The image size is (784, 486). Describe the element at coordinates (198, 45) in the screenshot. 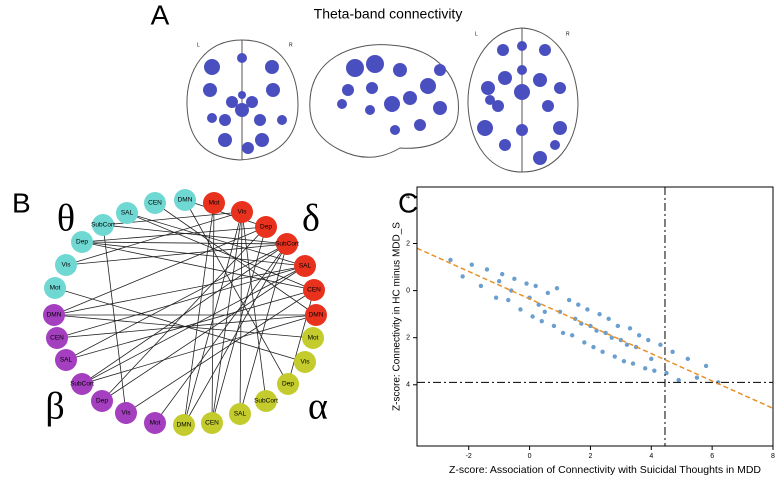

I see `side-label: L` at that location.